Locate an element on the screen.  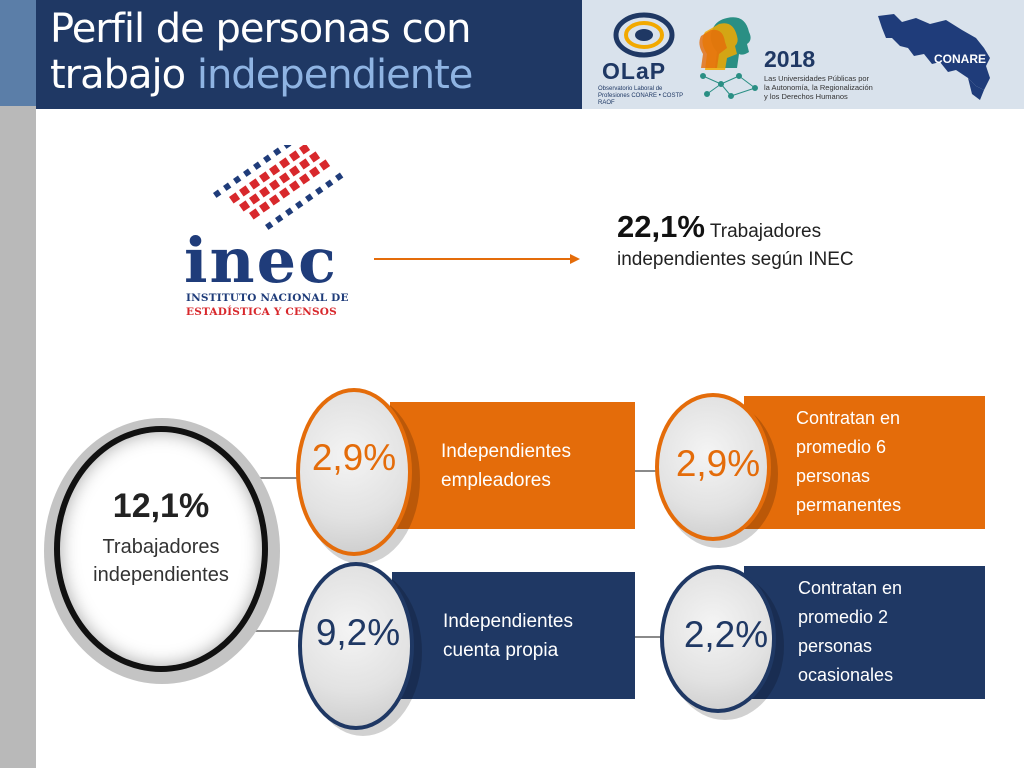
title-line-1: Perfil de personas con is located at coordinates (260, 29).